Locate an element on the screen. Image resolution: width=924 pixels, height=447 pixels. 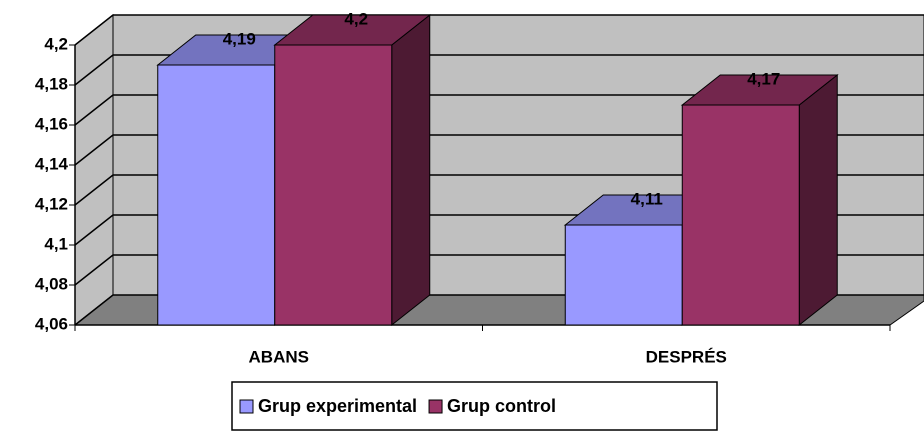
y-tick-label: 4,12 is located at coordinates (51, 203).